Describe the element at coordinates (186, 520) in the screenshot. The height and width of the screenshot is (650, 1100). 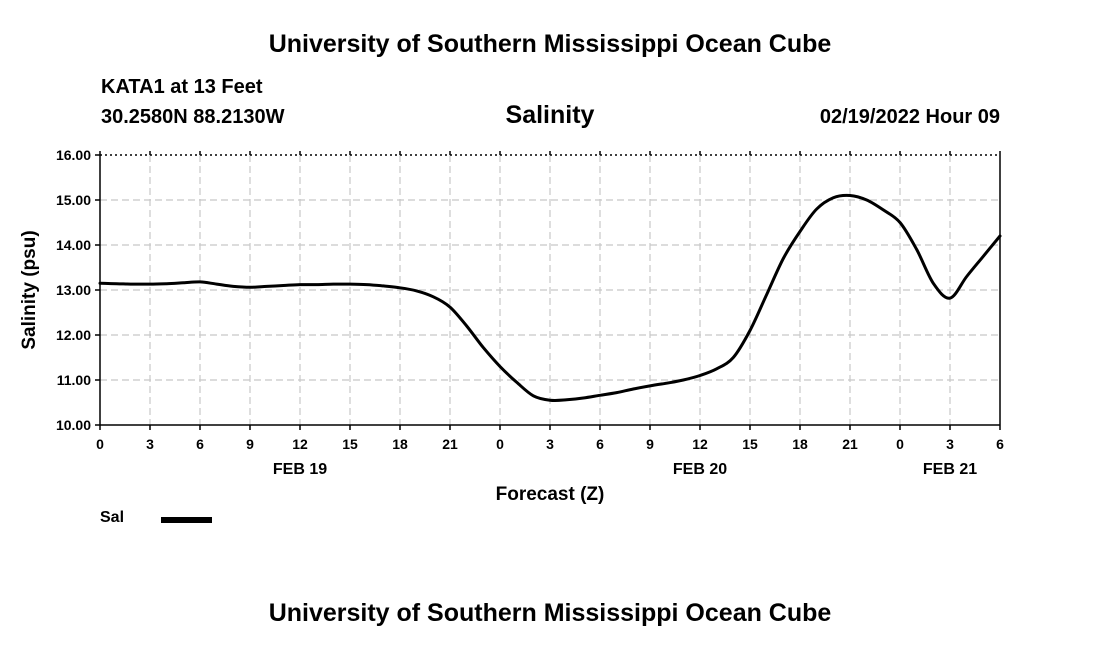
I see `legend-line-swatch` at that location.